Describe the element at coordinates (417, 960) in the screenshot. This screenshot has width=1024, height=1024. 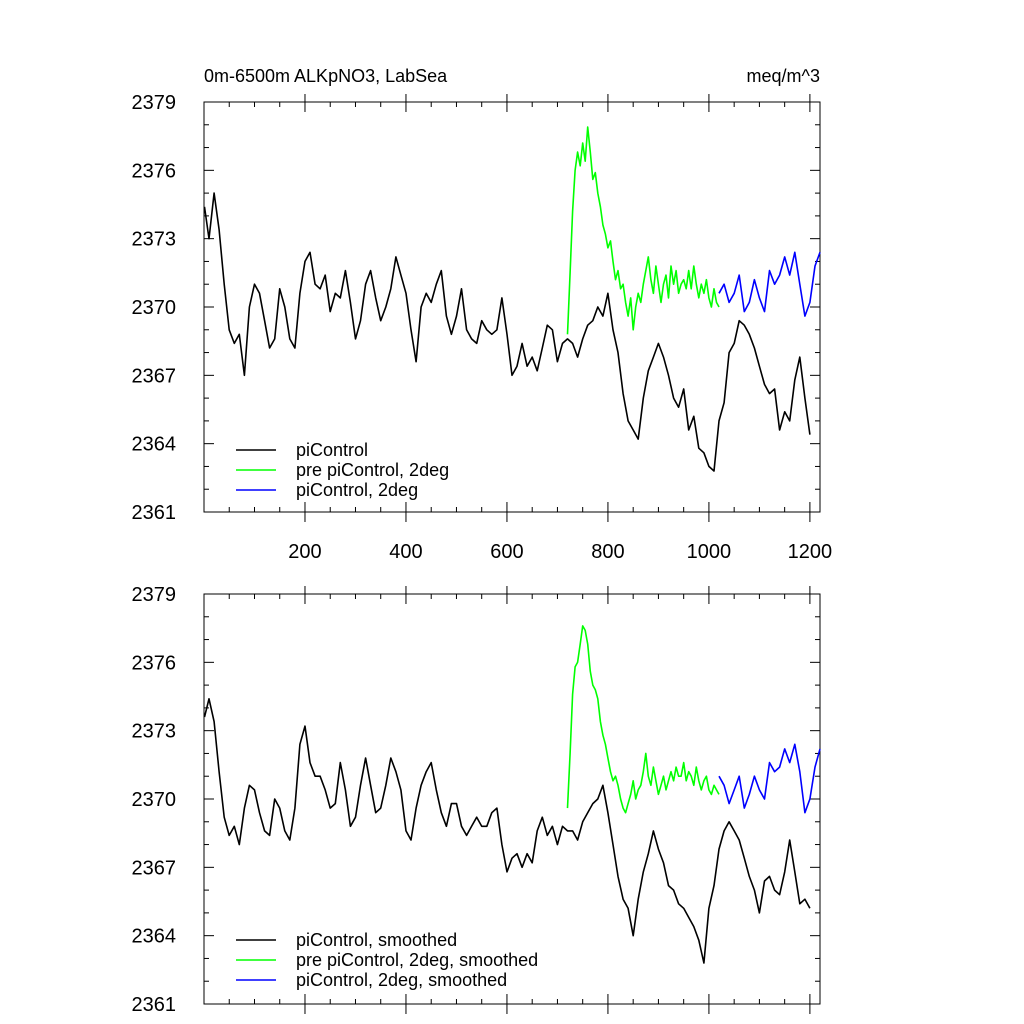
I see `legend-label: pre piControl, 2deg, smoothed` at that location.